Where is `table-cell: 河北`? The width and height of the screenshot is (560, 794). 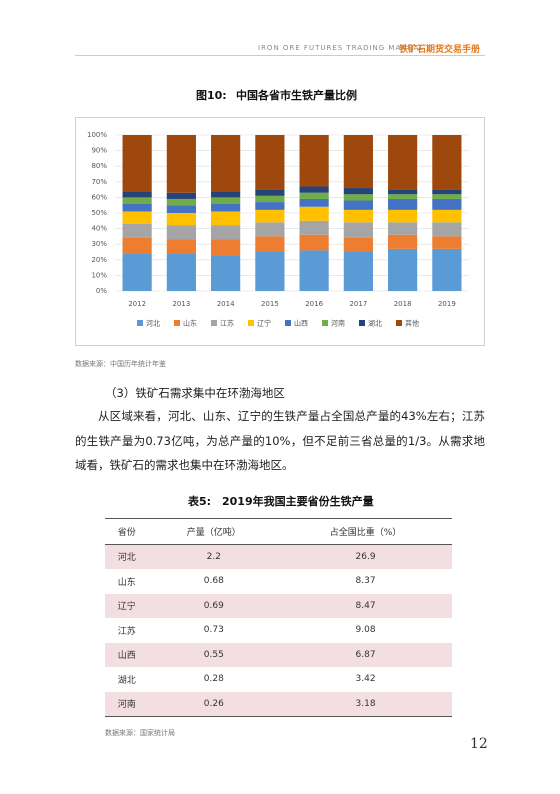 table-cell: 河北 is located at coordinates (127, 556).